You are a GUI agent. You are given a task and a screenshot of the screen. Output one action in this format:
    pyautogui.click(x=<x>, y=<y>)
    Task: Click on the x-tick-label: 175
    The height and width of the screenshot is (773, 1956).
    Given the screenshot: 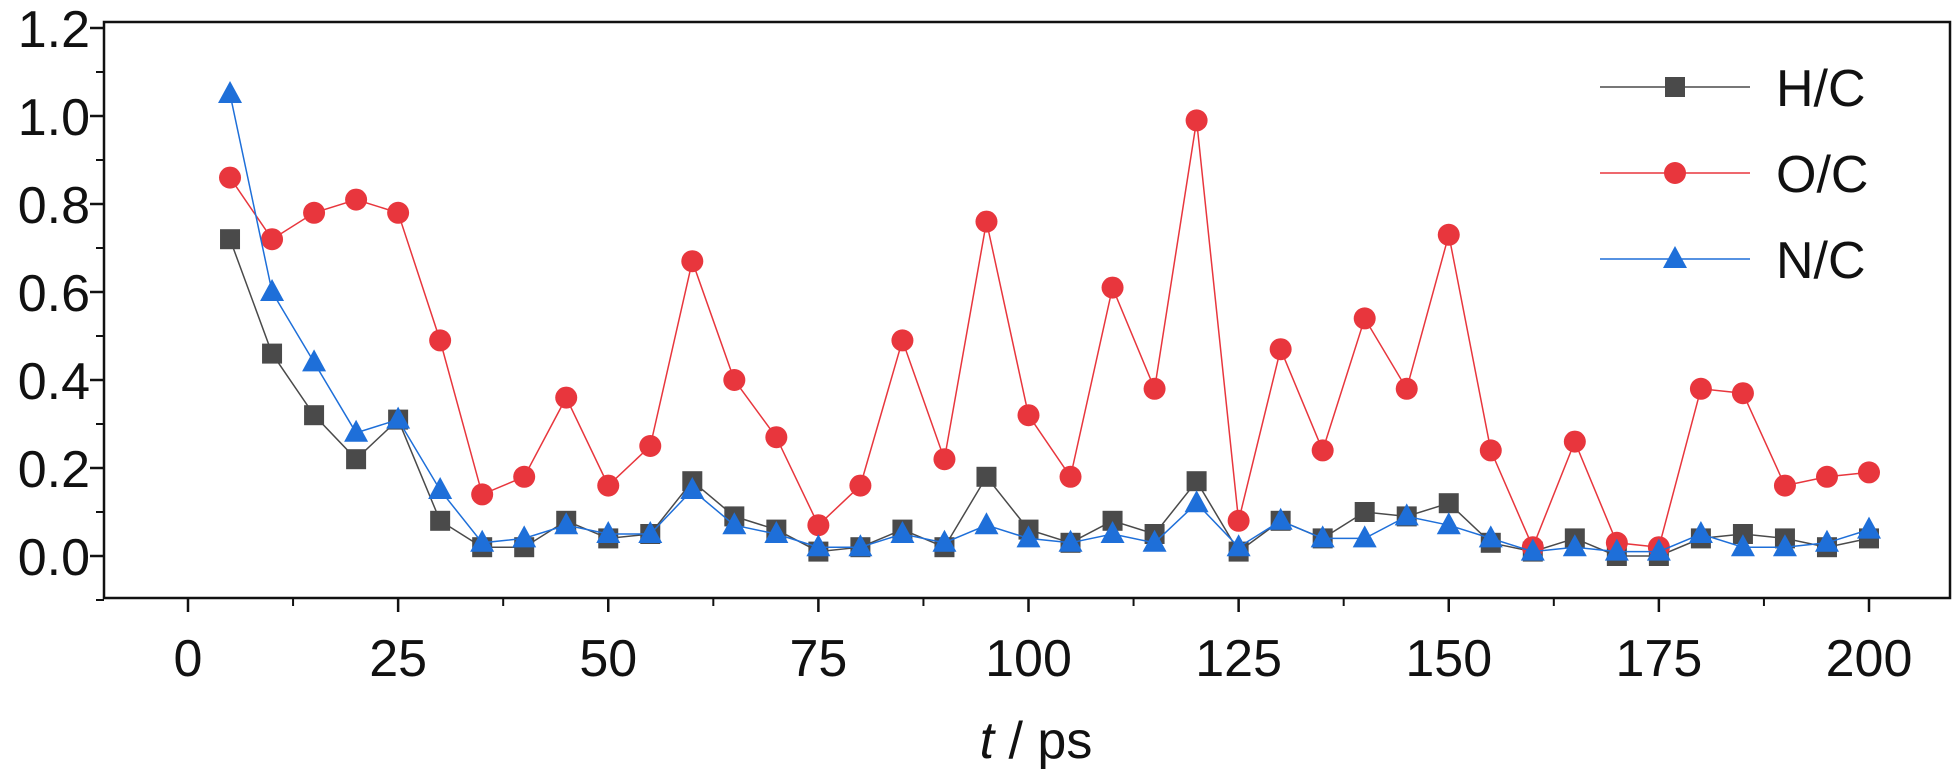 What is the action you would take?
    pyautogui.click(x=1658, y=659)
    